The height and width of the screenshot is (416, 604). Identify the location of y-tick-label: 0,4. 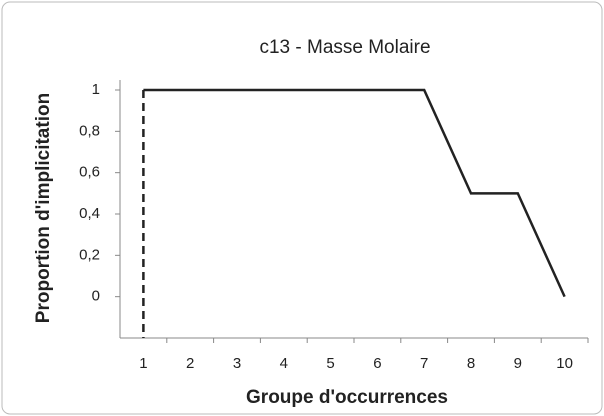
(89, 213).